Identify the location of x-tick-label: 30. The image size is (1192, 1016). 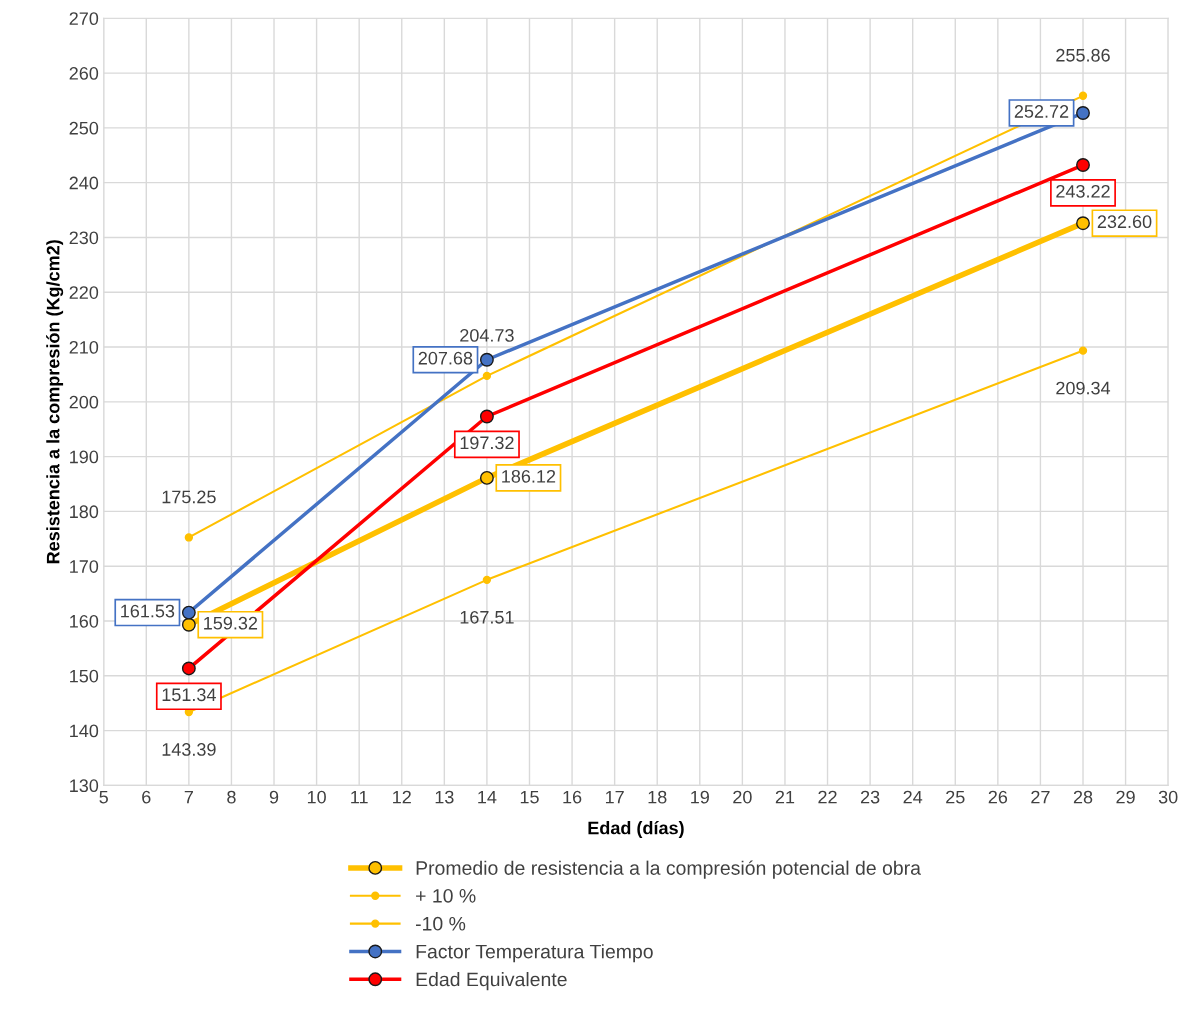
(1168, 797).